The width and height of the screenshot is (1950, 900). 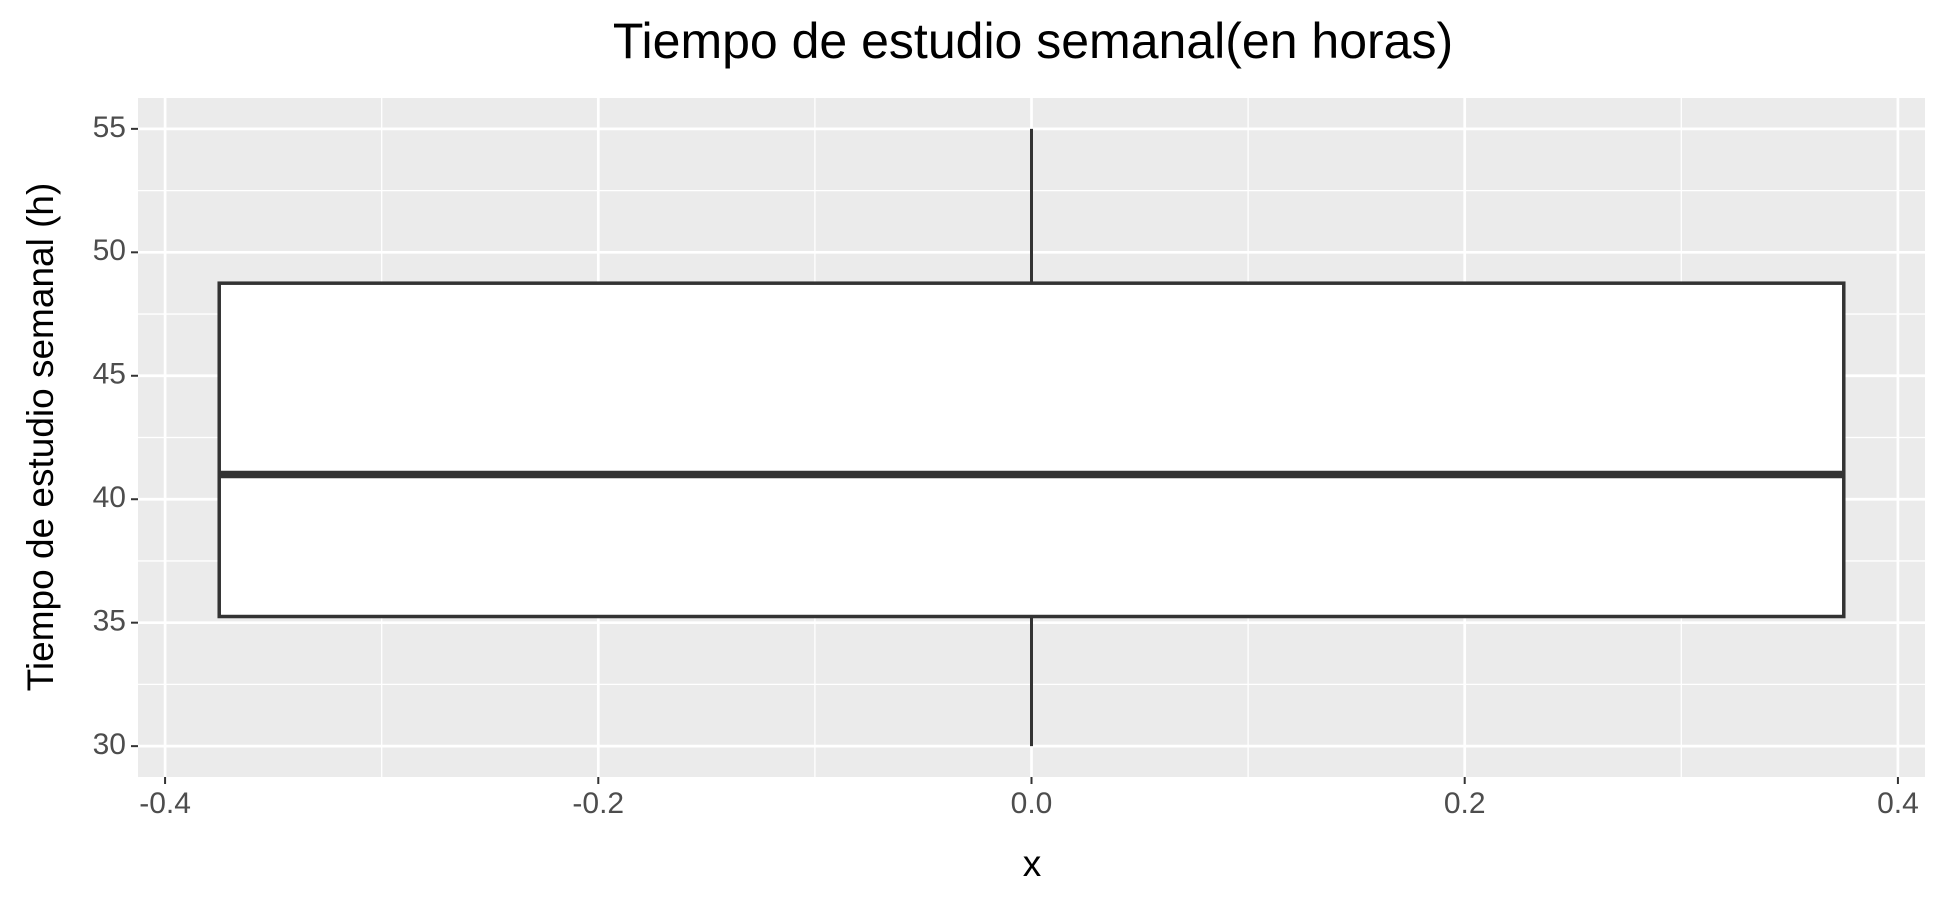 What do you see at coordinates (1032, 863) in the screenshot?
I see `x-axis-title: x` at bounding box center [1032, 863].